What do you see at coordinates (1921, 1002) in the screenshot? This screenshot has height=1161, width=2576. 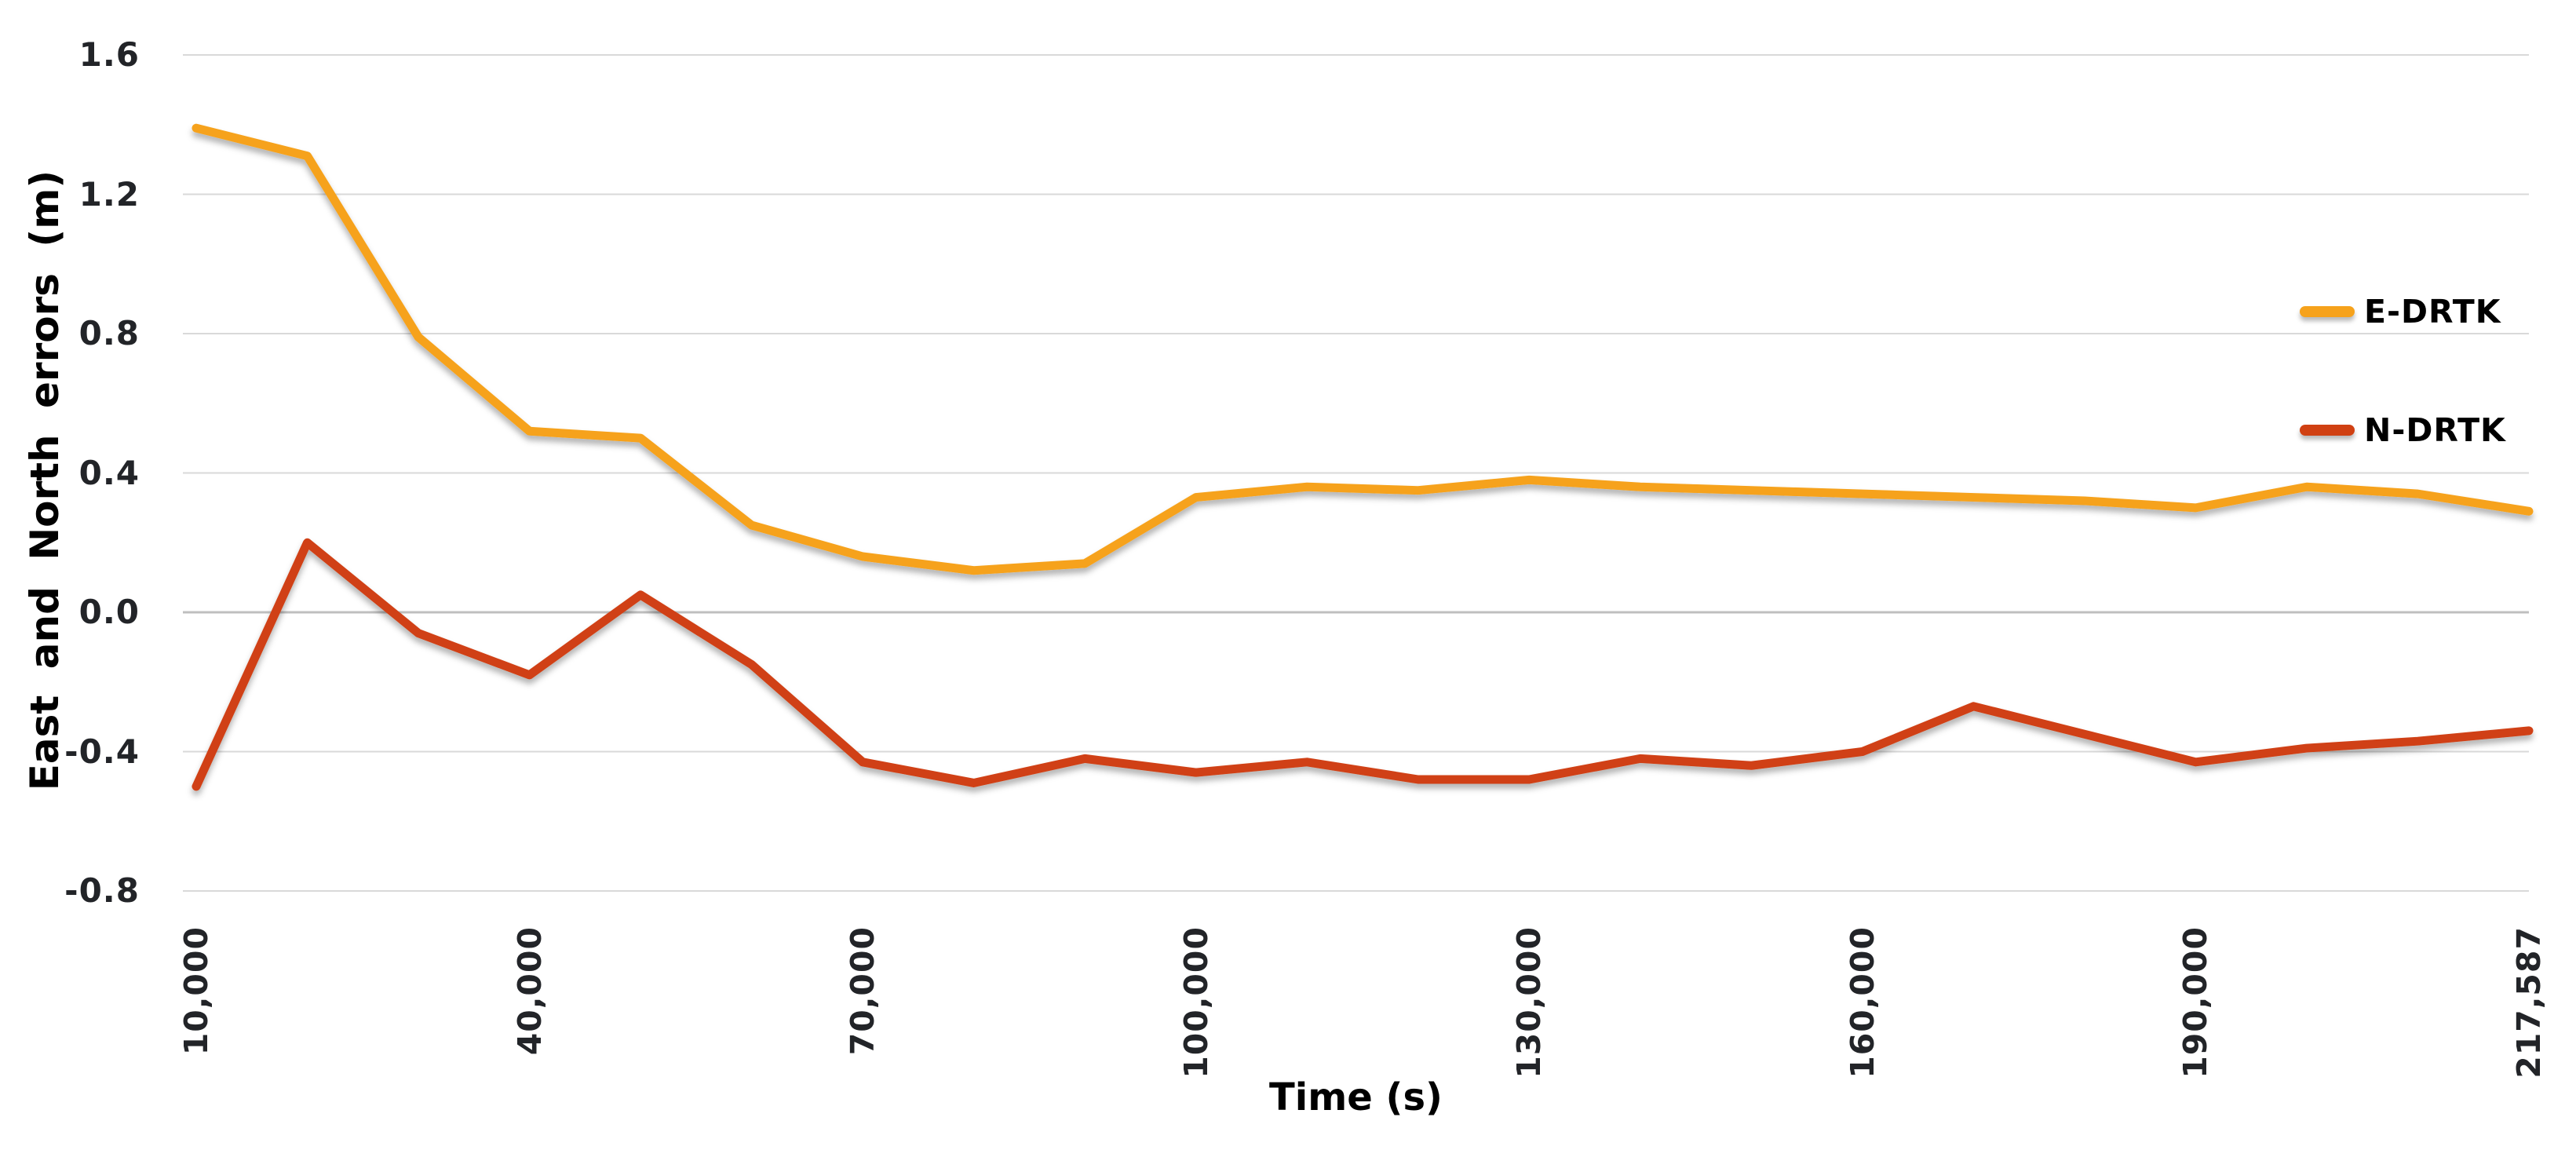 I see `x-tick: 160,000` at bounding box center [1921, 1002].